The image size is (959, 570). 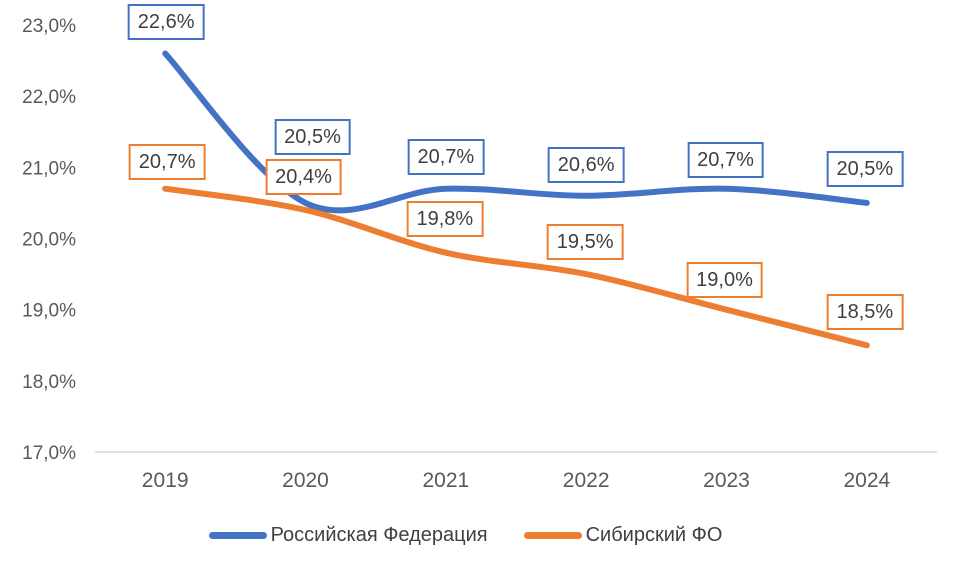 I want to click on legend-item-rf: Российская Федерация, so click(x=348, y=535).